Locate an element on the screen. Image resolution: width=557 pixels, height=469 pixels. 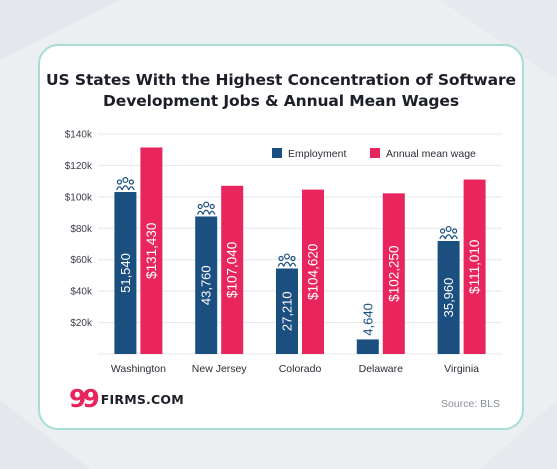
legend-swatch-employment is located at coordinates (277, 153).